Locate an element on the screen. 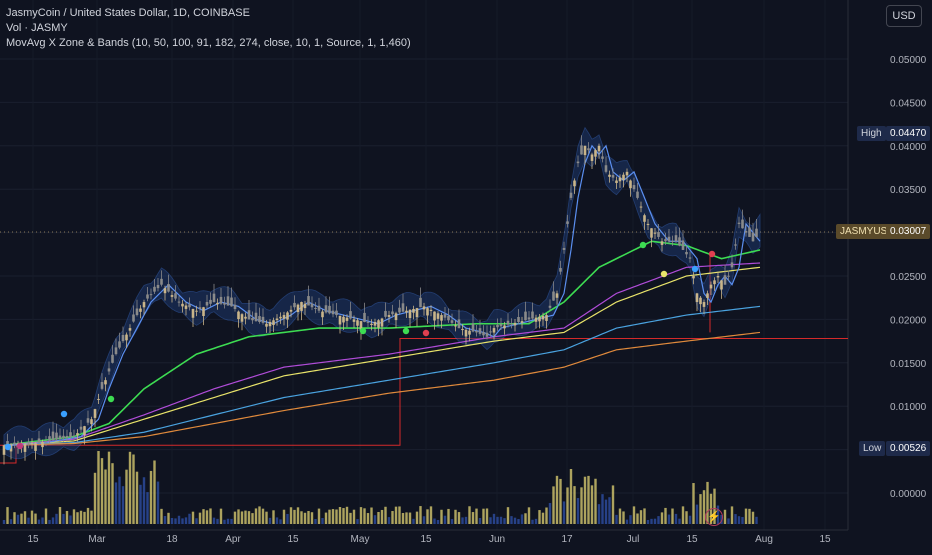 The image size is (932, 555). y-tick-label: 0.05000 is located at coordinates (908, 60).